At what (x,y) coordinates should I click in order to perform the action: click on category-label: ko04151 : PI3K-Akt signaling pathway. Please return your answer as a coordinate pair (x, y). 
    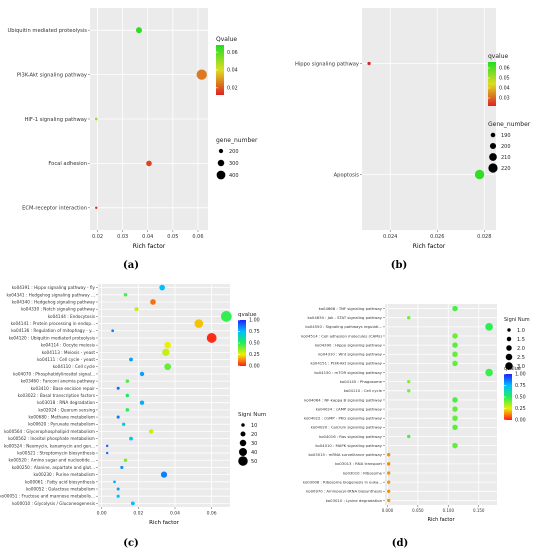
    Looking at the image, I should click on (347, 363).